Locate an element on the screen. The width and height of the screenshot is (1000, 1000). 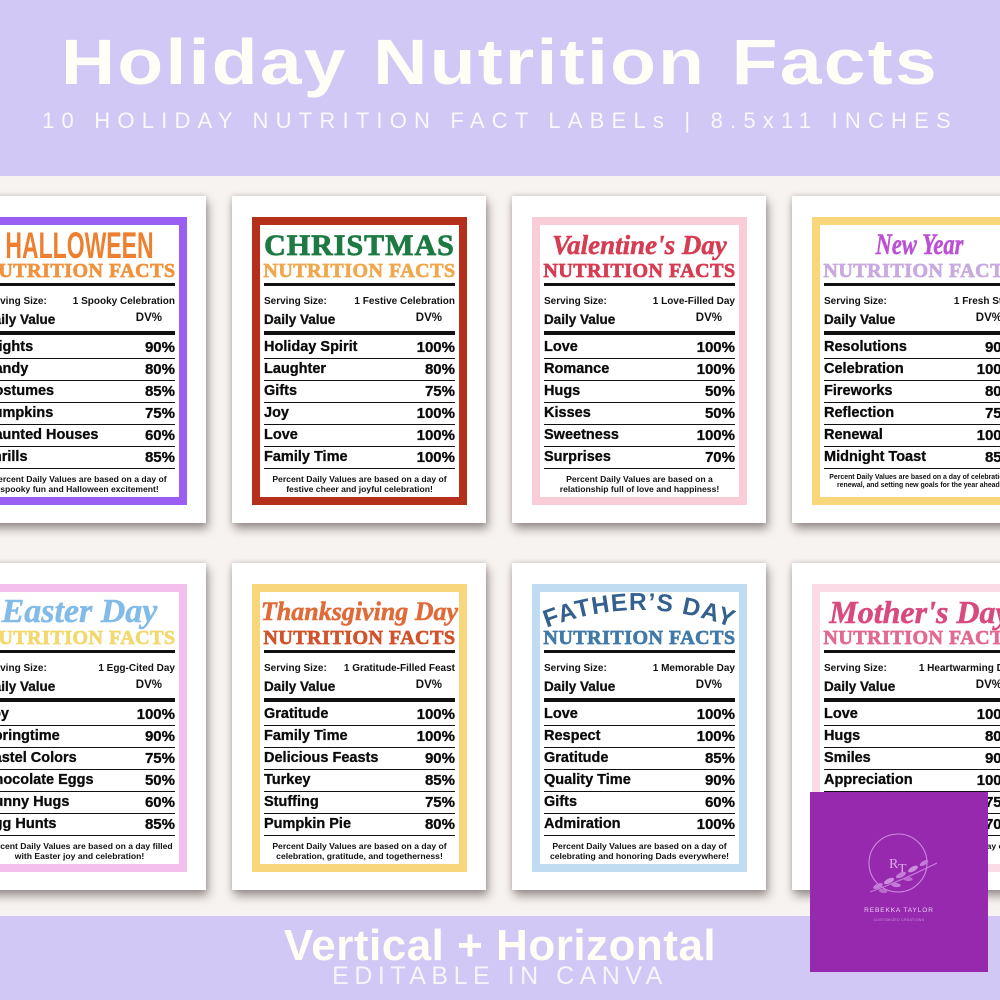
svg-text: REBEKKA TAYLOR is located at coordinates (899, 910).